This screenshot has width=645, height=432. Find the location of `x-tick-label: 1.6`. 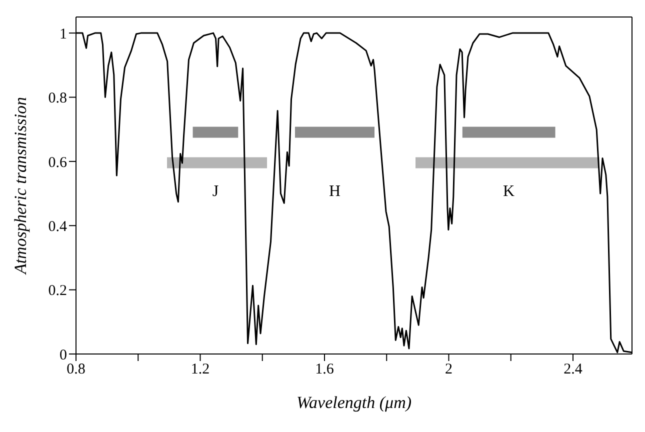

x-tick-label: 1.6 is located at coordinates (324, 370).